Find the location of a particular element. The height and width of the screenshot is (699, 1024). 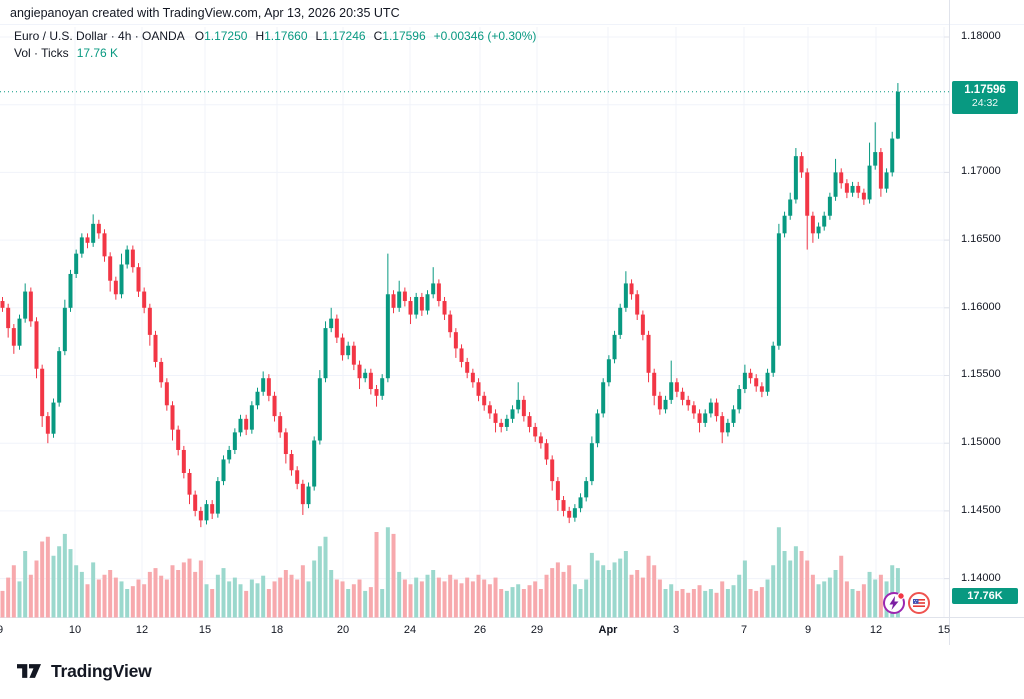

time-axis-label: 29 is located at coordinates (537, 630).